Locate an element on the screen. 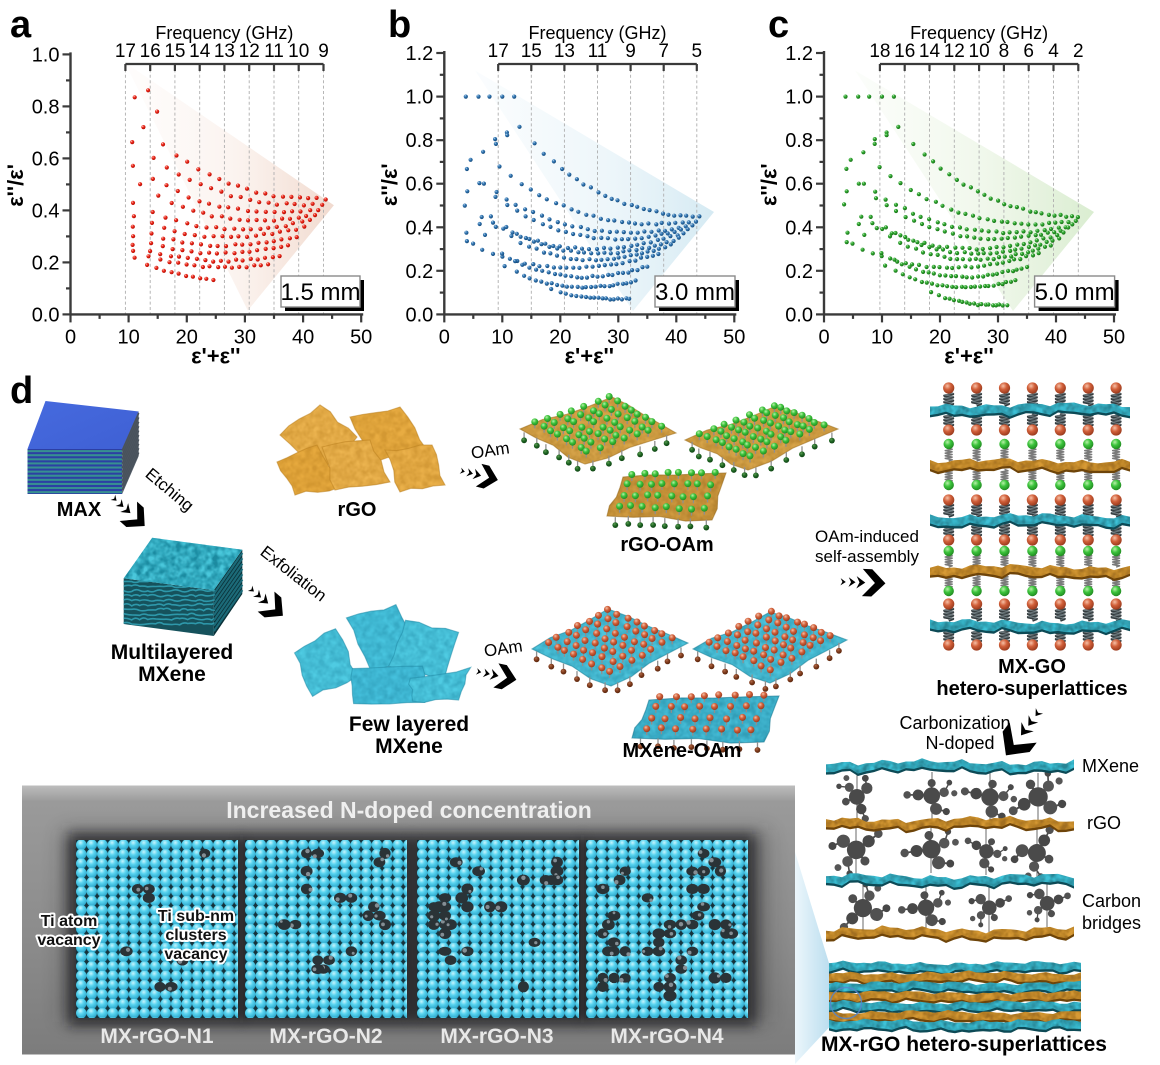  svg-text: 18 is located at coordinates (879, 51).